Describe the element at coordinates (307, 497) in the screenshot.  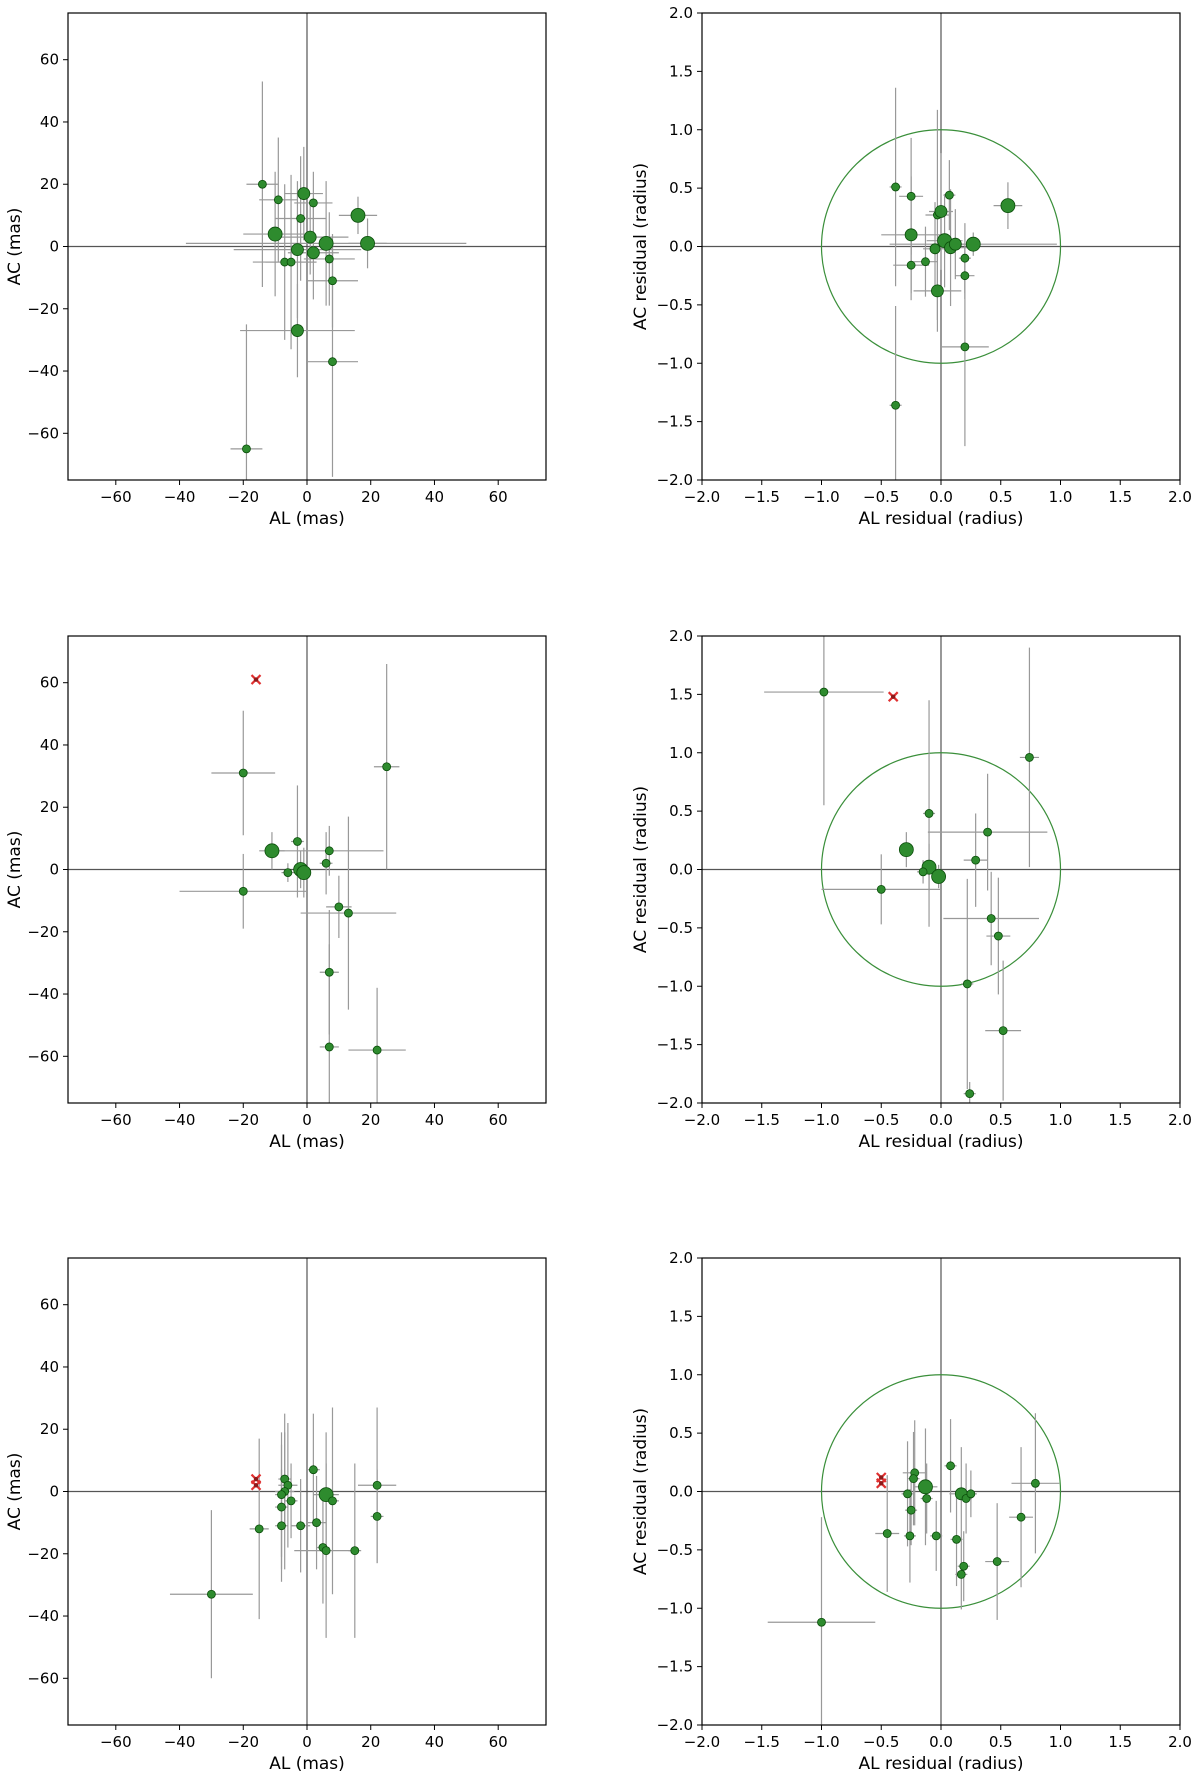
I see `x-tick-label: 0` at that location.